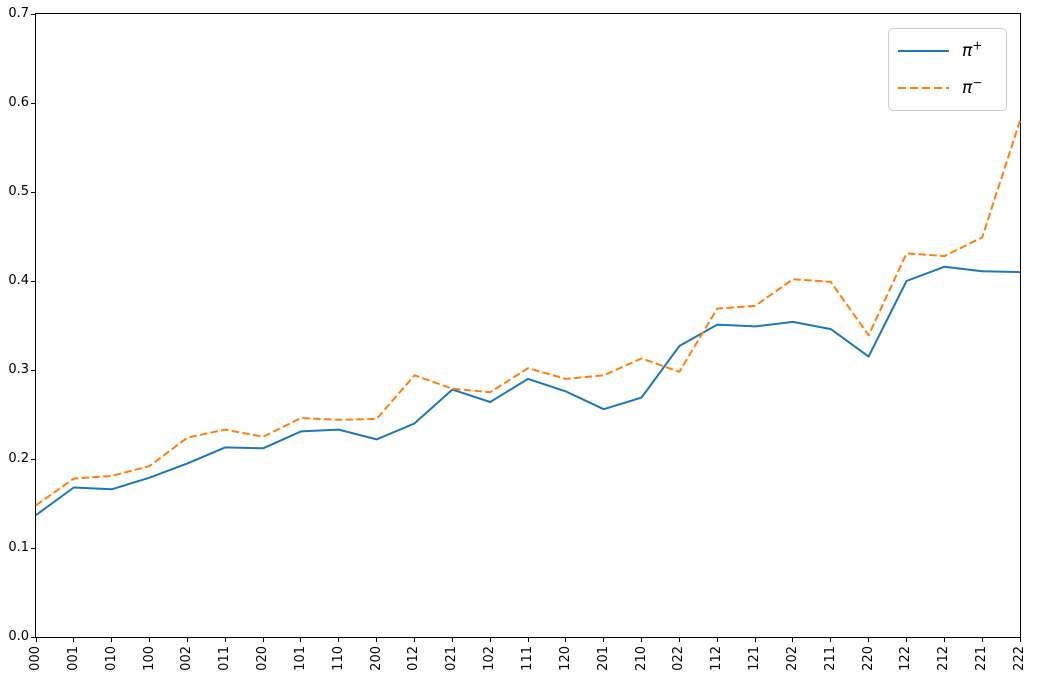 The image size is (1037, 680). I want to click on y-axis-tick-label: 0.7, so click(18, 13).